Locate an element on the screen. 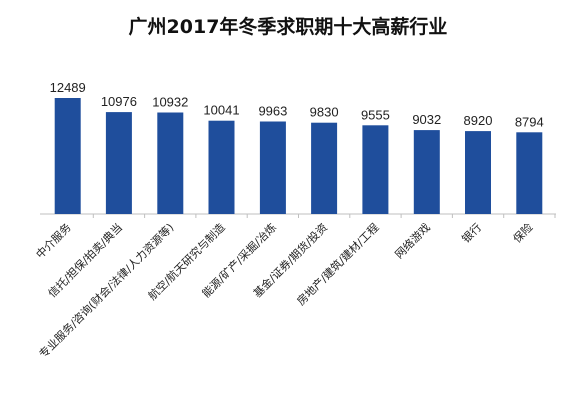 The image size is (576, 400). value-label-5: 9963 is located at coordinates (272, 111).